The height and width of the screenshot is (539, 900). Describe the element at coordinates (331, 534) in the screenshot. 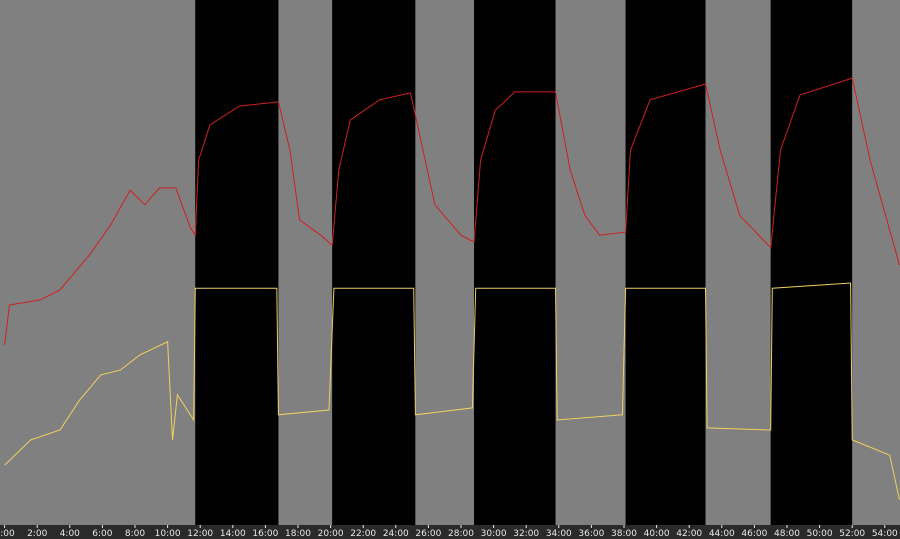

I see `x-tick-label: 20:00` at that location.